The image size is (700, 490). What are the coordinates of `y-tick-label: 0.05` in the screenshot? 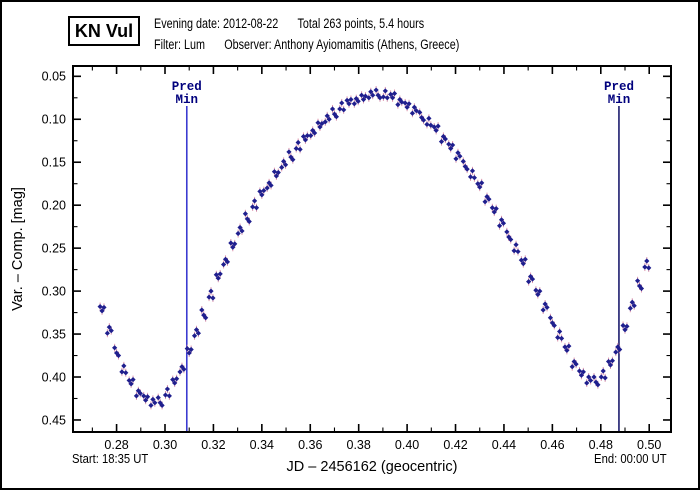 It's located at (54, 77).